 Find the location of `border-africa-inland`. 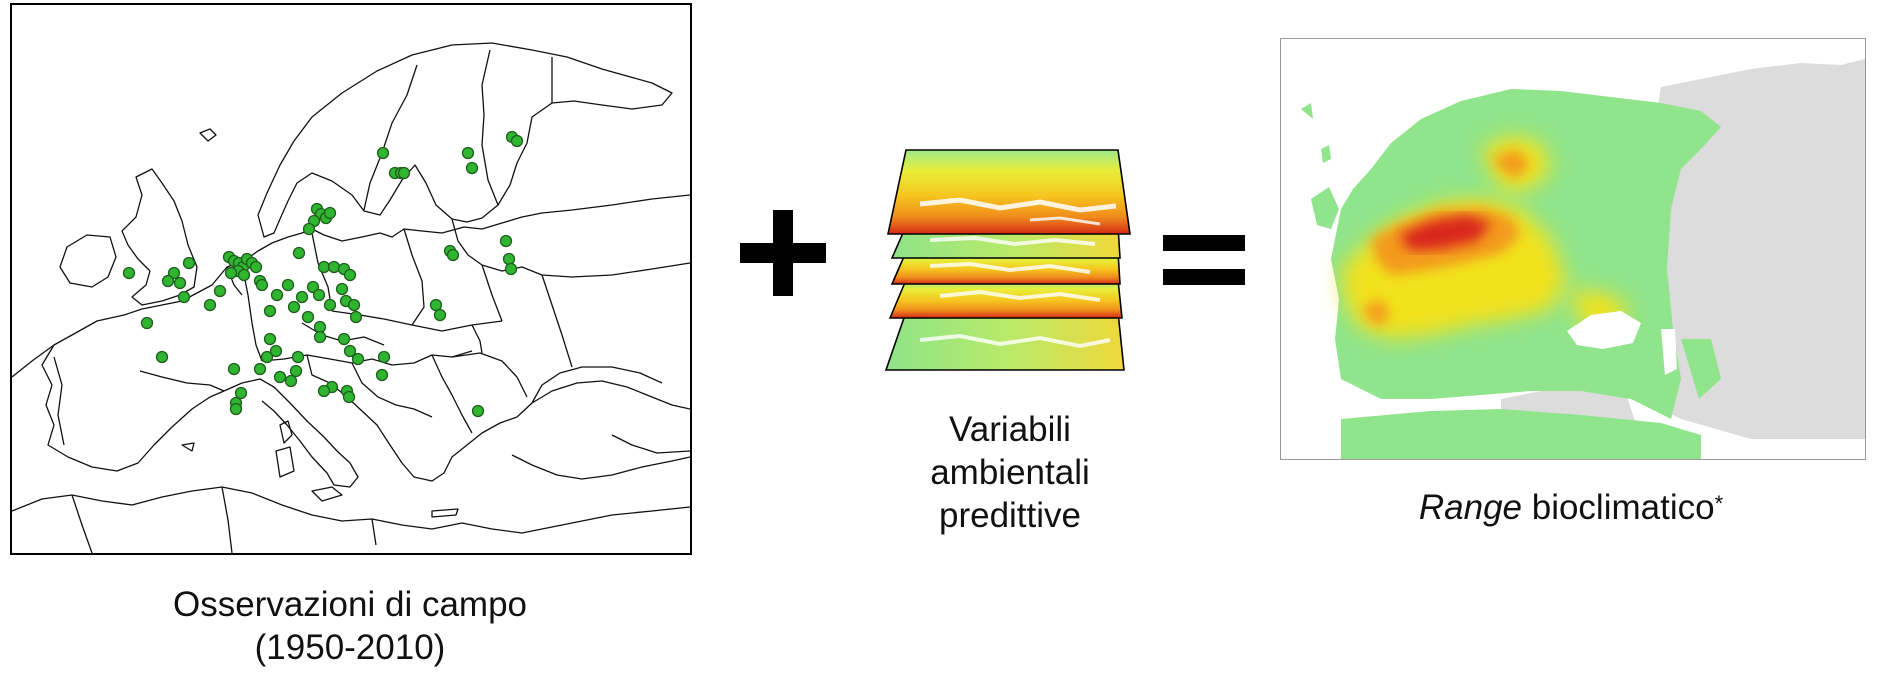

border-africa-inland is located at coordinates (82, 523).